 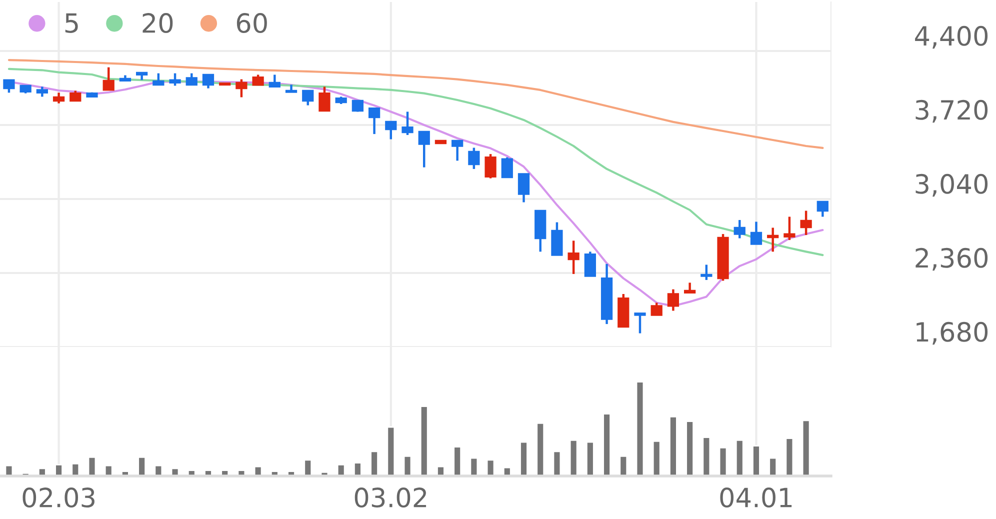 What do you see at coordinates (952, 333) in the screenshot?
I see `y-tick-label: 1,680` at bounding box center [952, 333].